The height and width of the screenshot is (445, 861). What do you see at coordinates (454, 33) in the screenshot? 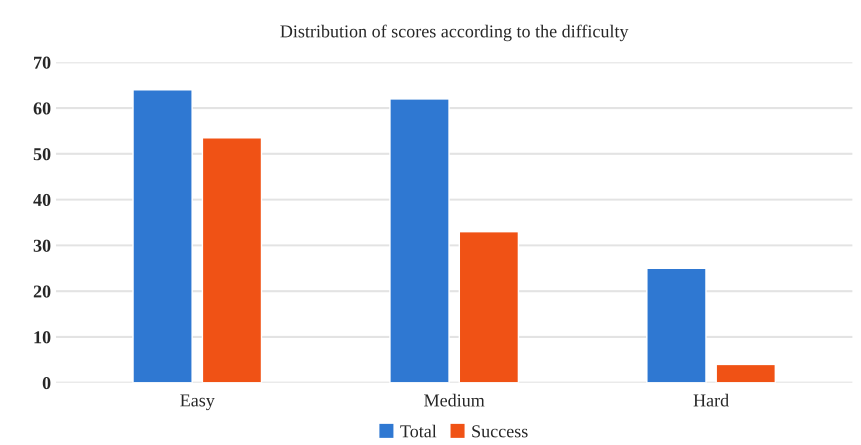
I see `chart-title: Distribution of scores according to the difficulty` at bounding box center [454, 33].